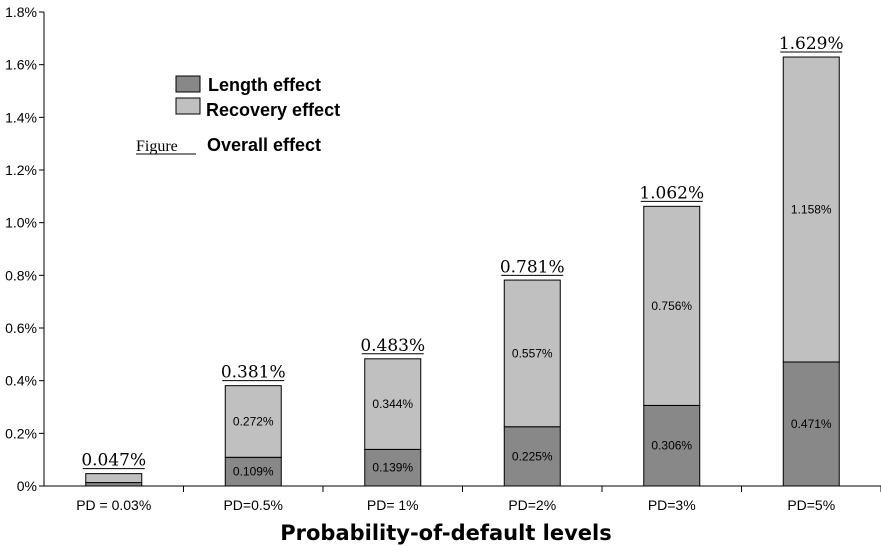 Image resolution: width=881 pixels, height=546 pixels. What do you see at coordinates (532, 505) in the screenshot?
I see `x-category-label: PD=2%` at bounding box center [532, 505].